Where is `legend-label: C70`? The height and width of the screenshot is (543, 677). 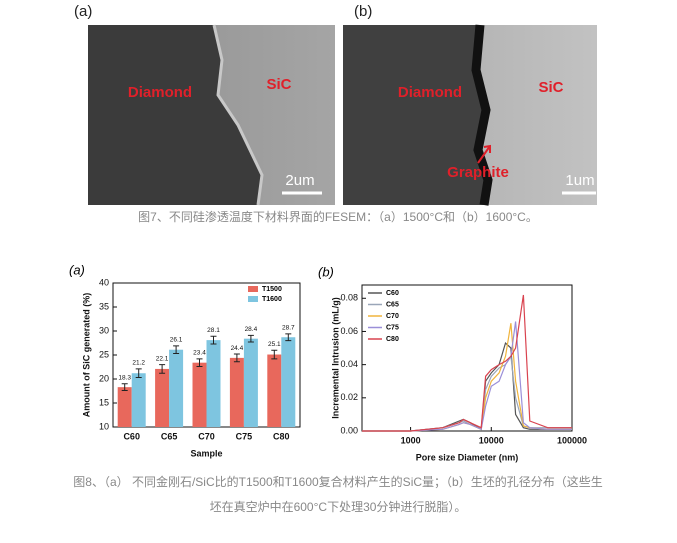 legend-label: C70 is located at coordinates (392, 316).